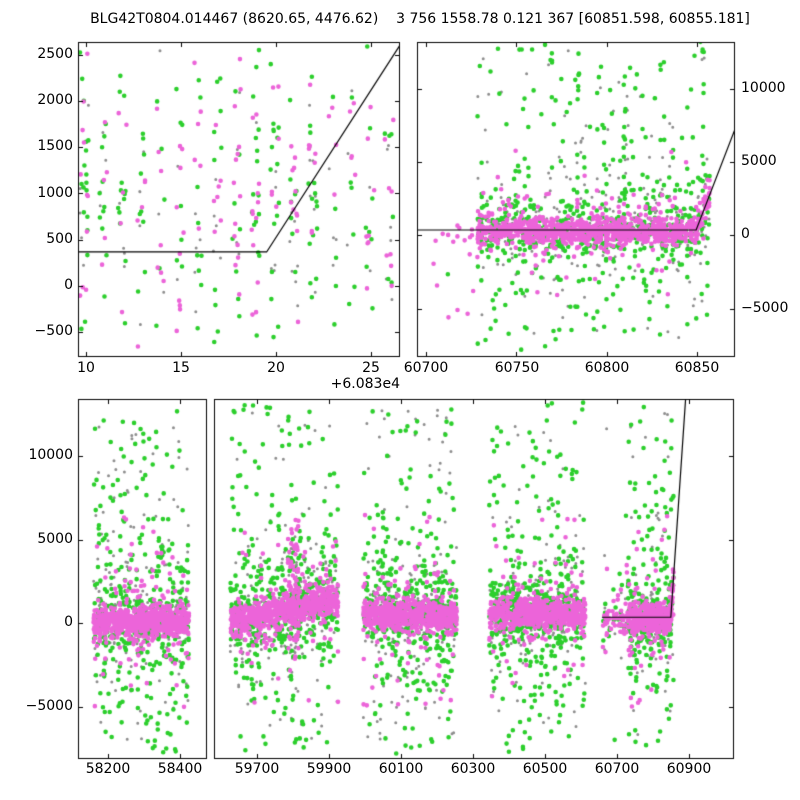  Describe the element at coordinates (689, 769) in the screenshot. I see `xtick-label: 60900` at that location.